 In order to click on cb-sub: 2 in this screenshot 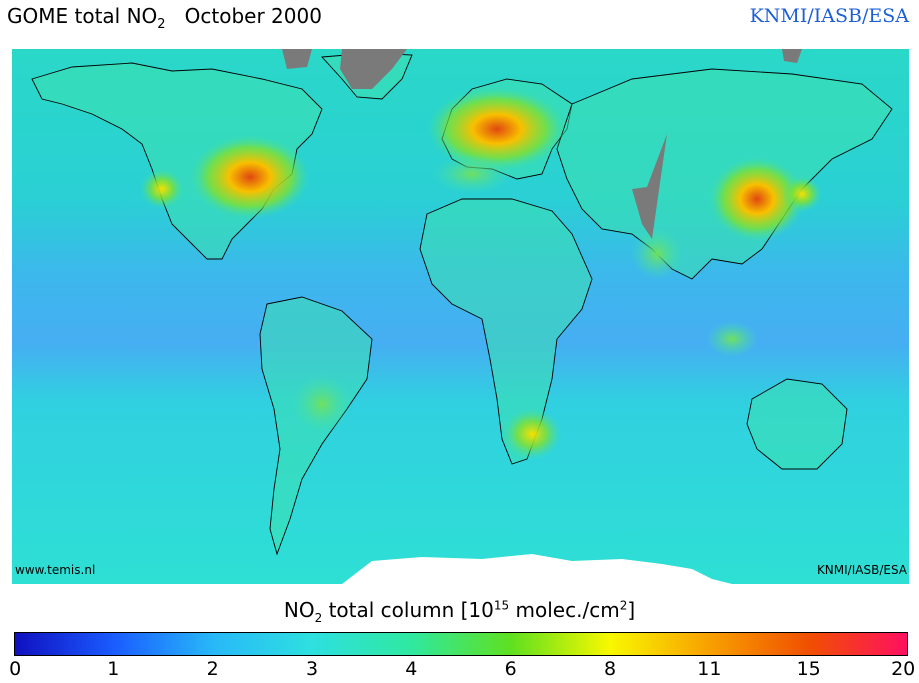, I will do `click(318, 618)`.